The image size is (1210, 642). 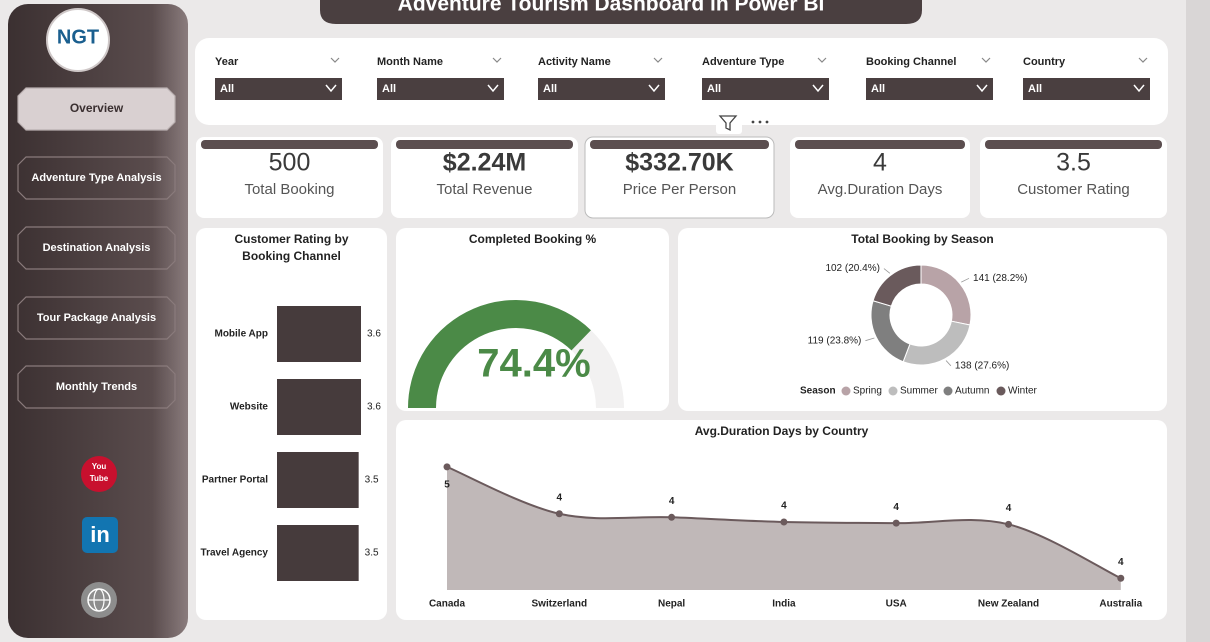 I want to click on kpi-label: Avg.Duration Days, so click(x=880, y=189).